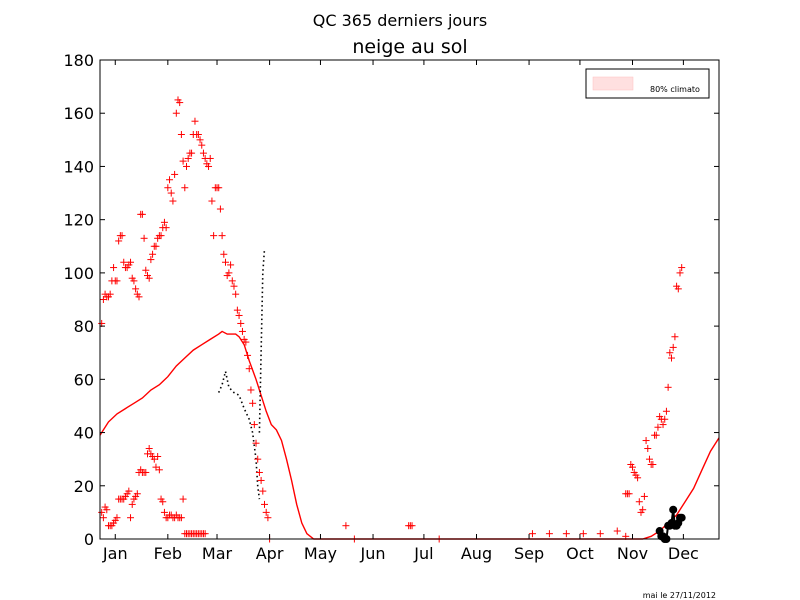  Describe the element at coordinates (84, 486) in the screenshot. I see `y-tick-label: 20` at that location.